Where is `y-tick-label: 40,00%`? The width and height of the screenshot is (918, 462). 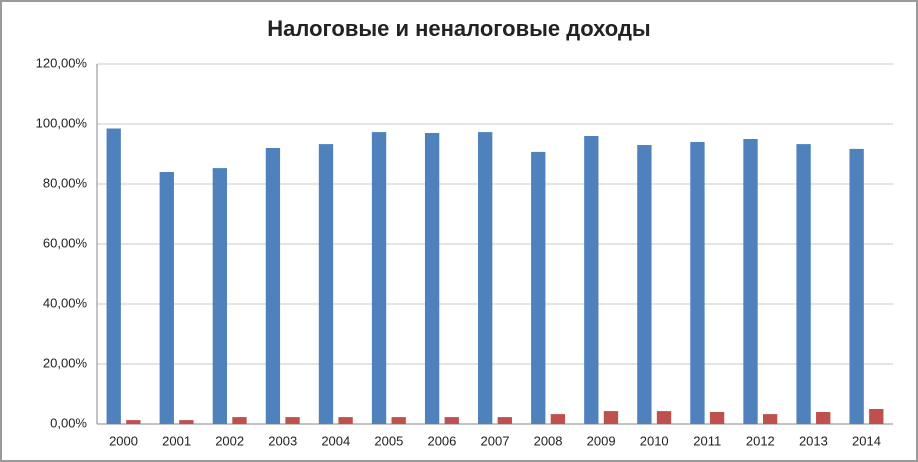
y-tick-label: 40,00% is located at coordinates (65, 302).